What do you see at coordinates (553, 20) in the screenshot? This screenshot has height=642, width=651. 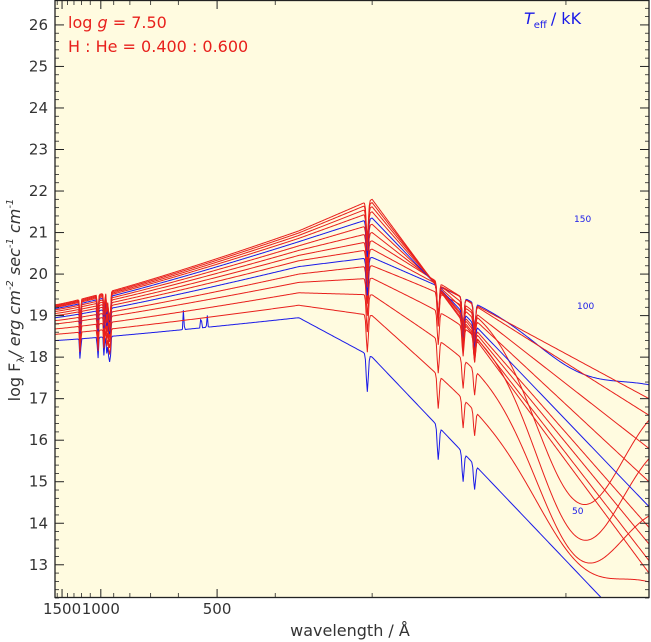 I see `teff-legend: Teff / kK` at bounding box center [553, 20].